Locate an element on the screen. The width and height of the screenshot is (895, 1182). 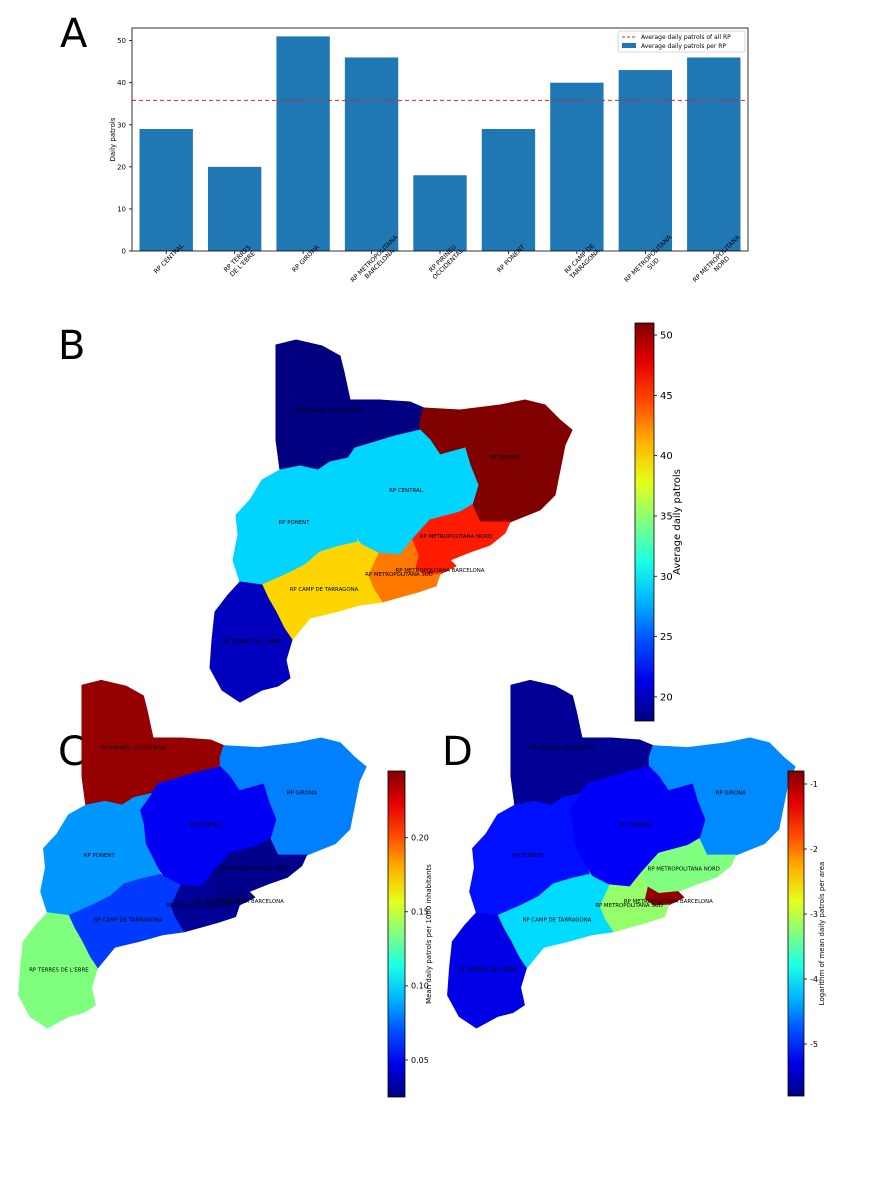
y-tick-label: 20 is located at coordinates (121, 167).